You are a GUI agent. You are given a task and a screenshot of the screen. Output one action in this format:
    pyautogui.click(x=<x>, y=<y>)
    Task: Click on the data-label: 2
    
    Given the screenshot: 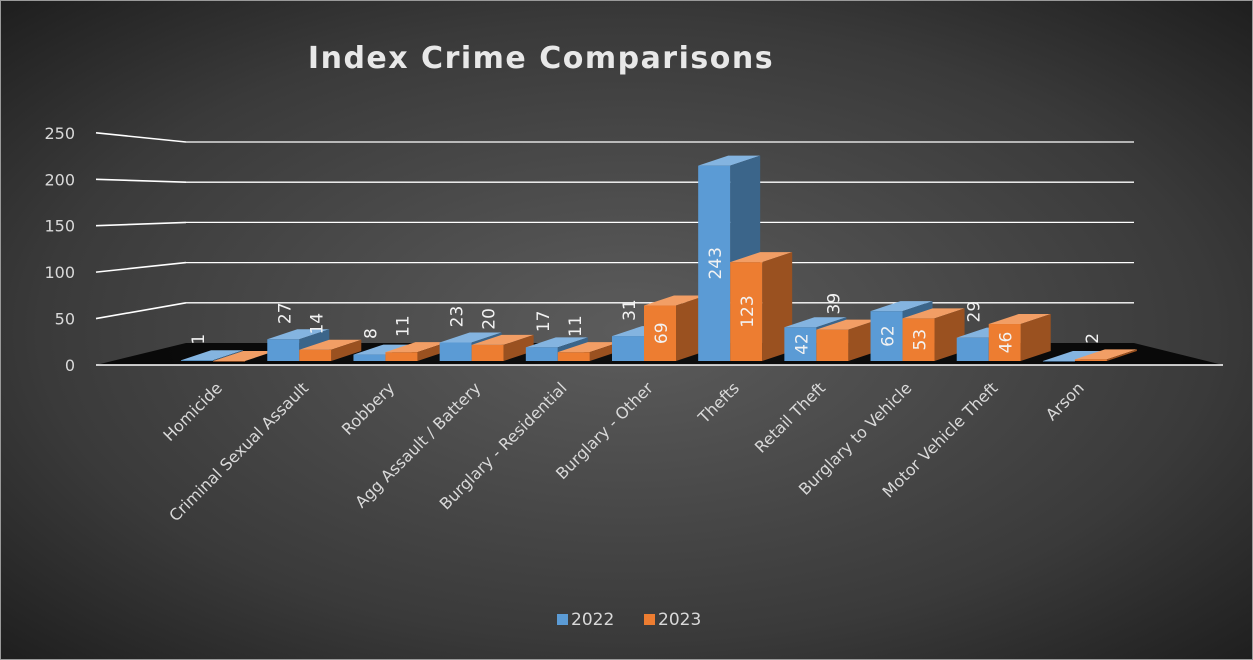 What is the action you would take?
    pyautogui.click(x=1093, y=338)
    